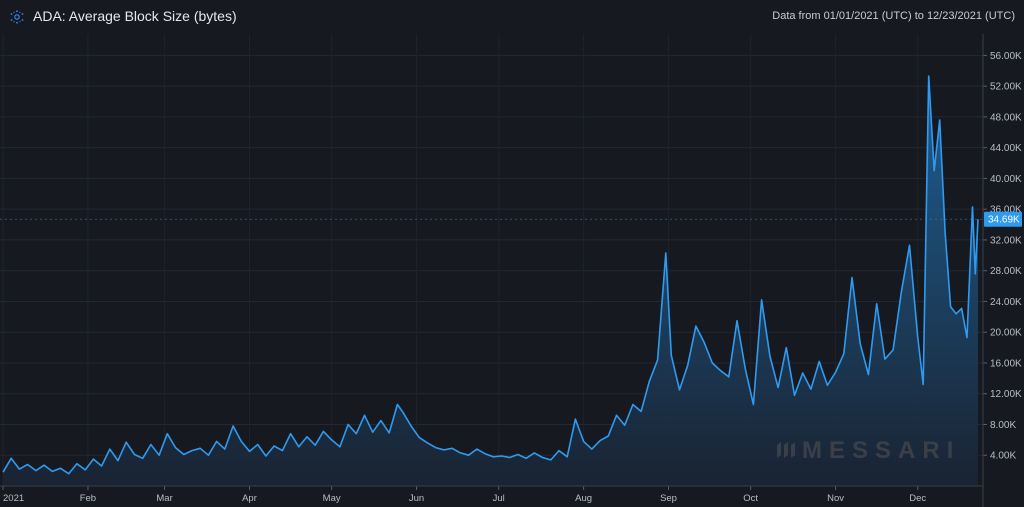 The width and height of the screenshot is (1024, 507). What do you see at coordinates (17, 17) in the screenshot?
I see `cardano-logo-icon` at bounding box center [17, 17].